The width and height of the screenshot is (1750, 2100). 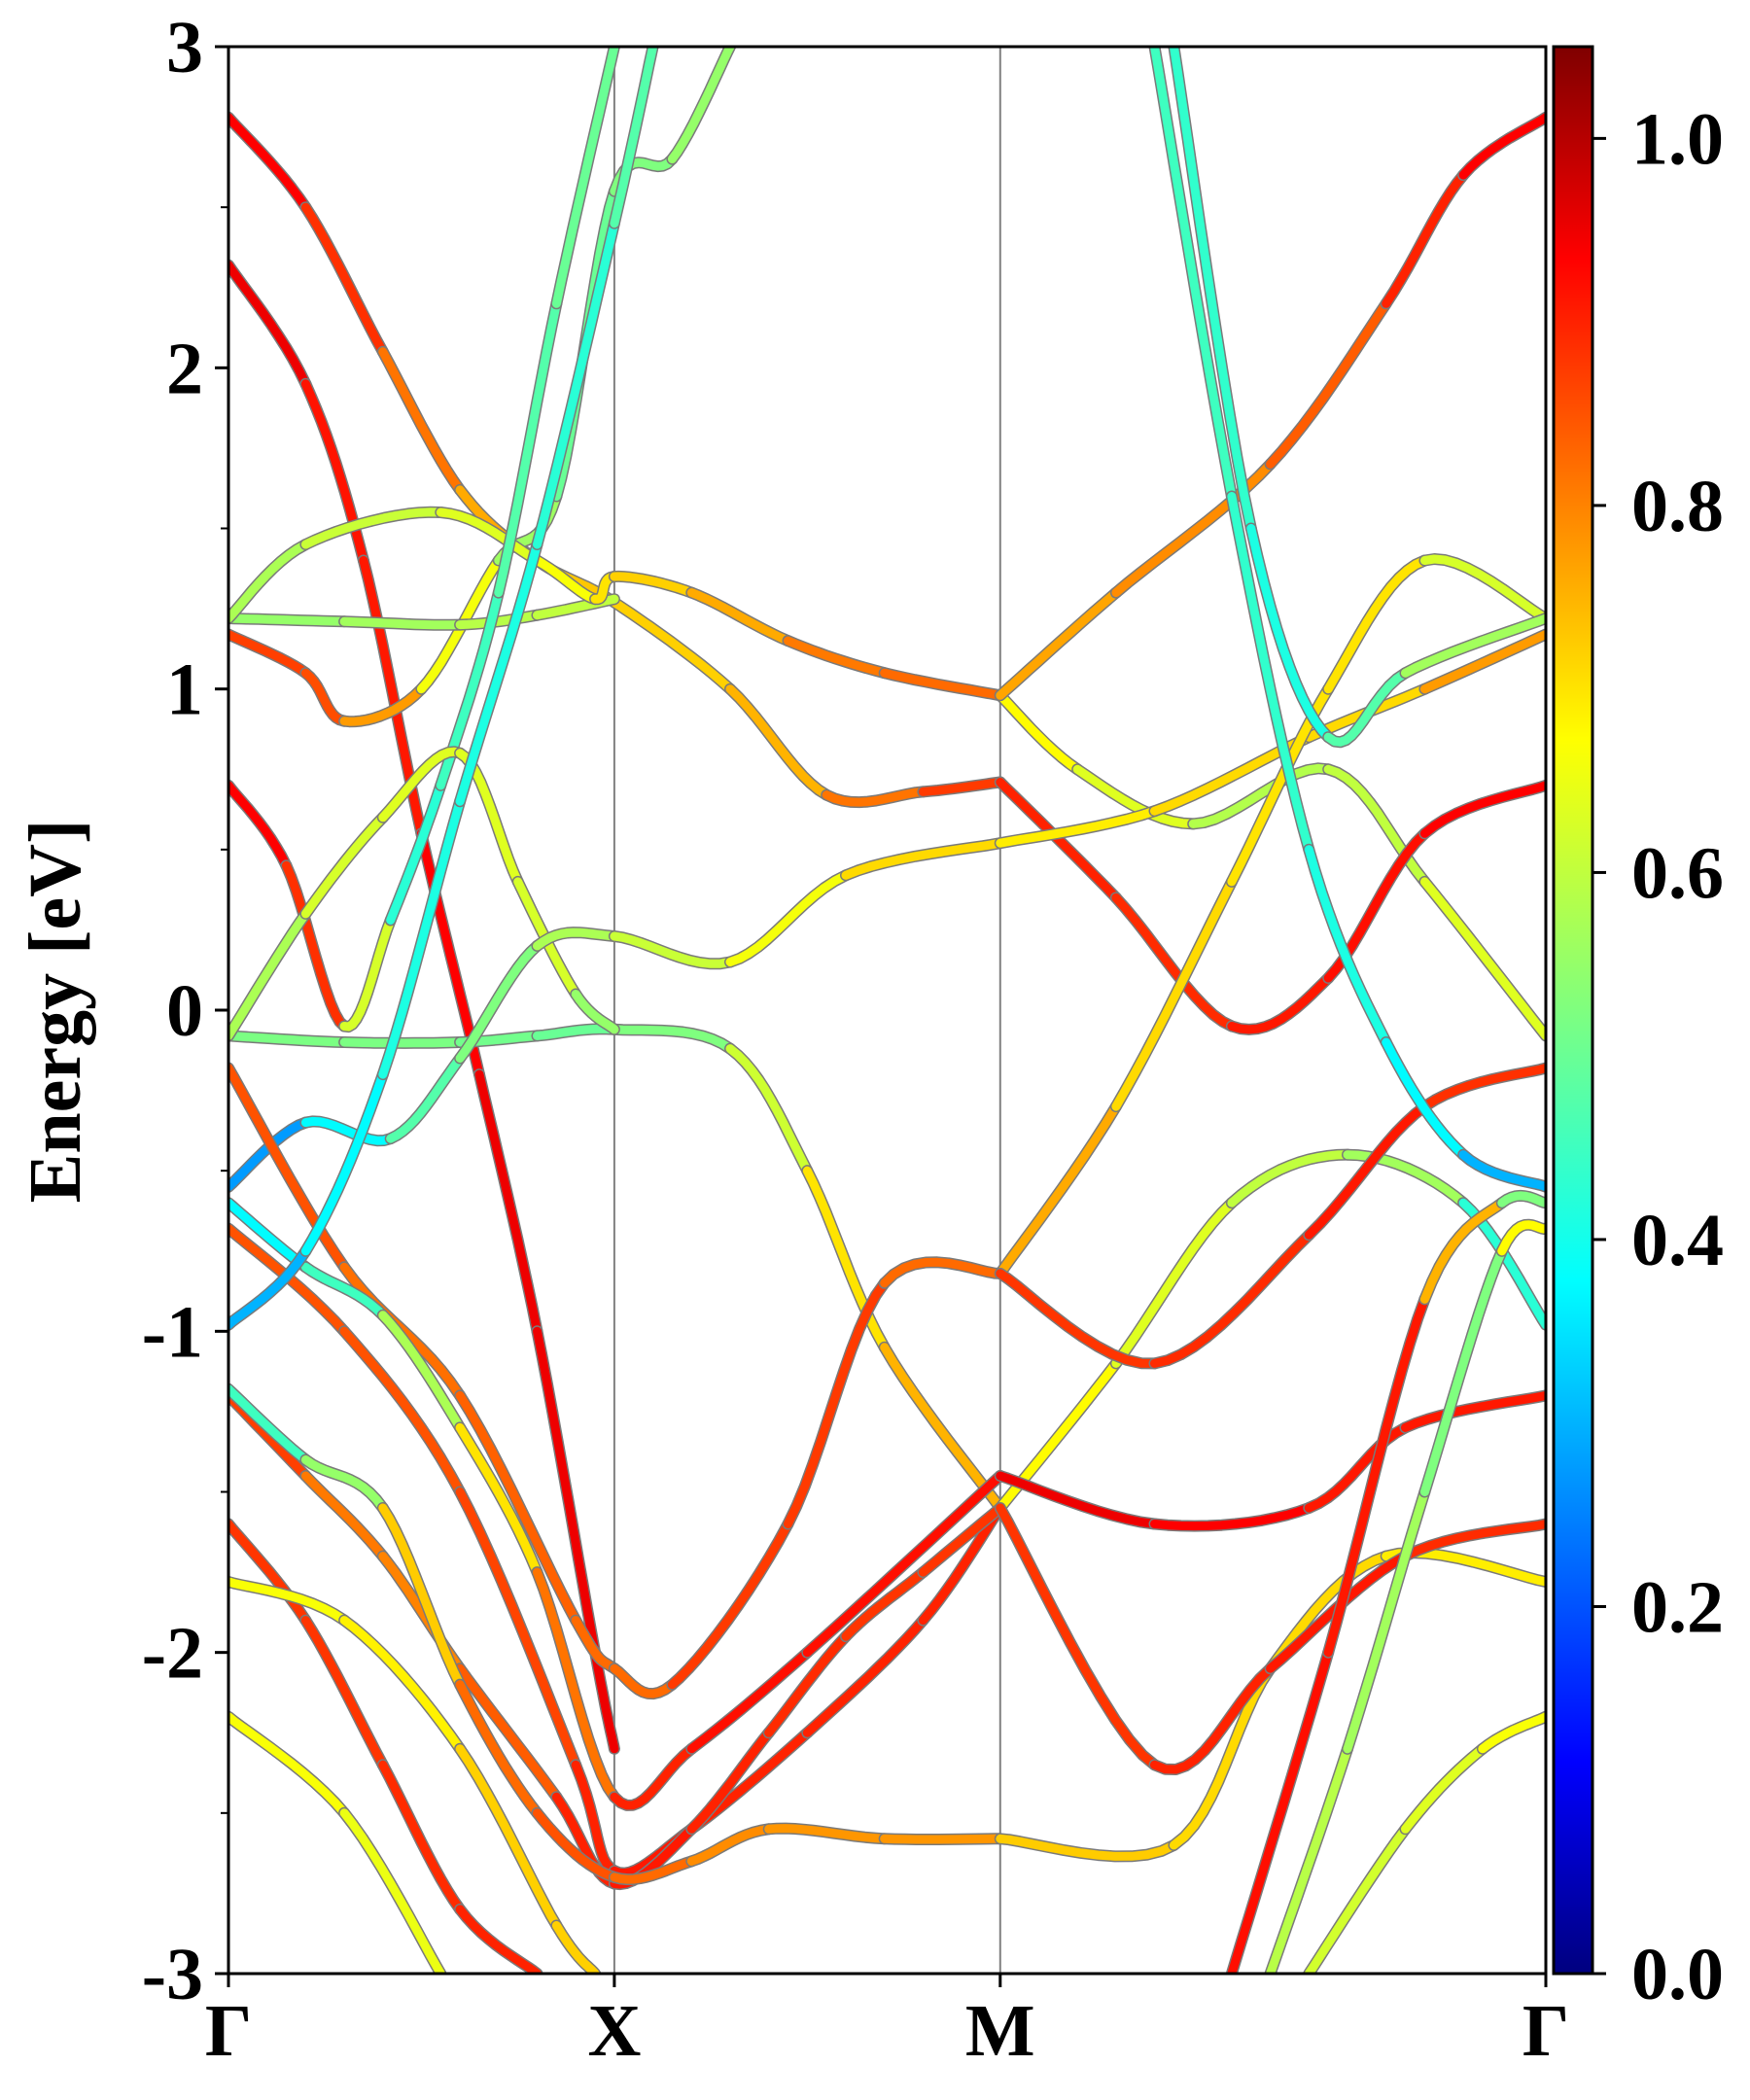 What do you see at coordinates (184, 690) in the screenshot?
I see `y-tick-label-2: 1` at bounding box center [184, 690].